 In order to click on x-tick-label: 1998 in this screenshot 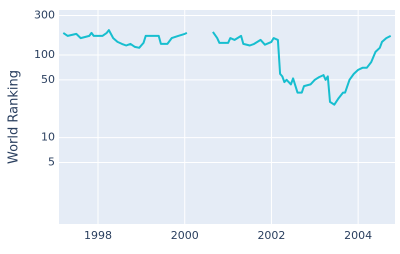, I will do `click(98, 235)`.